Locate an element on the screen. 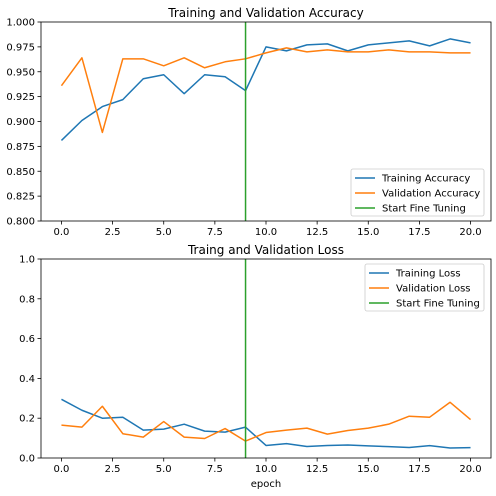 The height and width of the screenshot is (496, 496). loss-x-tick-label: 5.0 is located at coordinates (164, 469).